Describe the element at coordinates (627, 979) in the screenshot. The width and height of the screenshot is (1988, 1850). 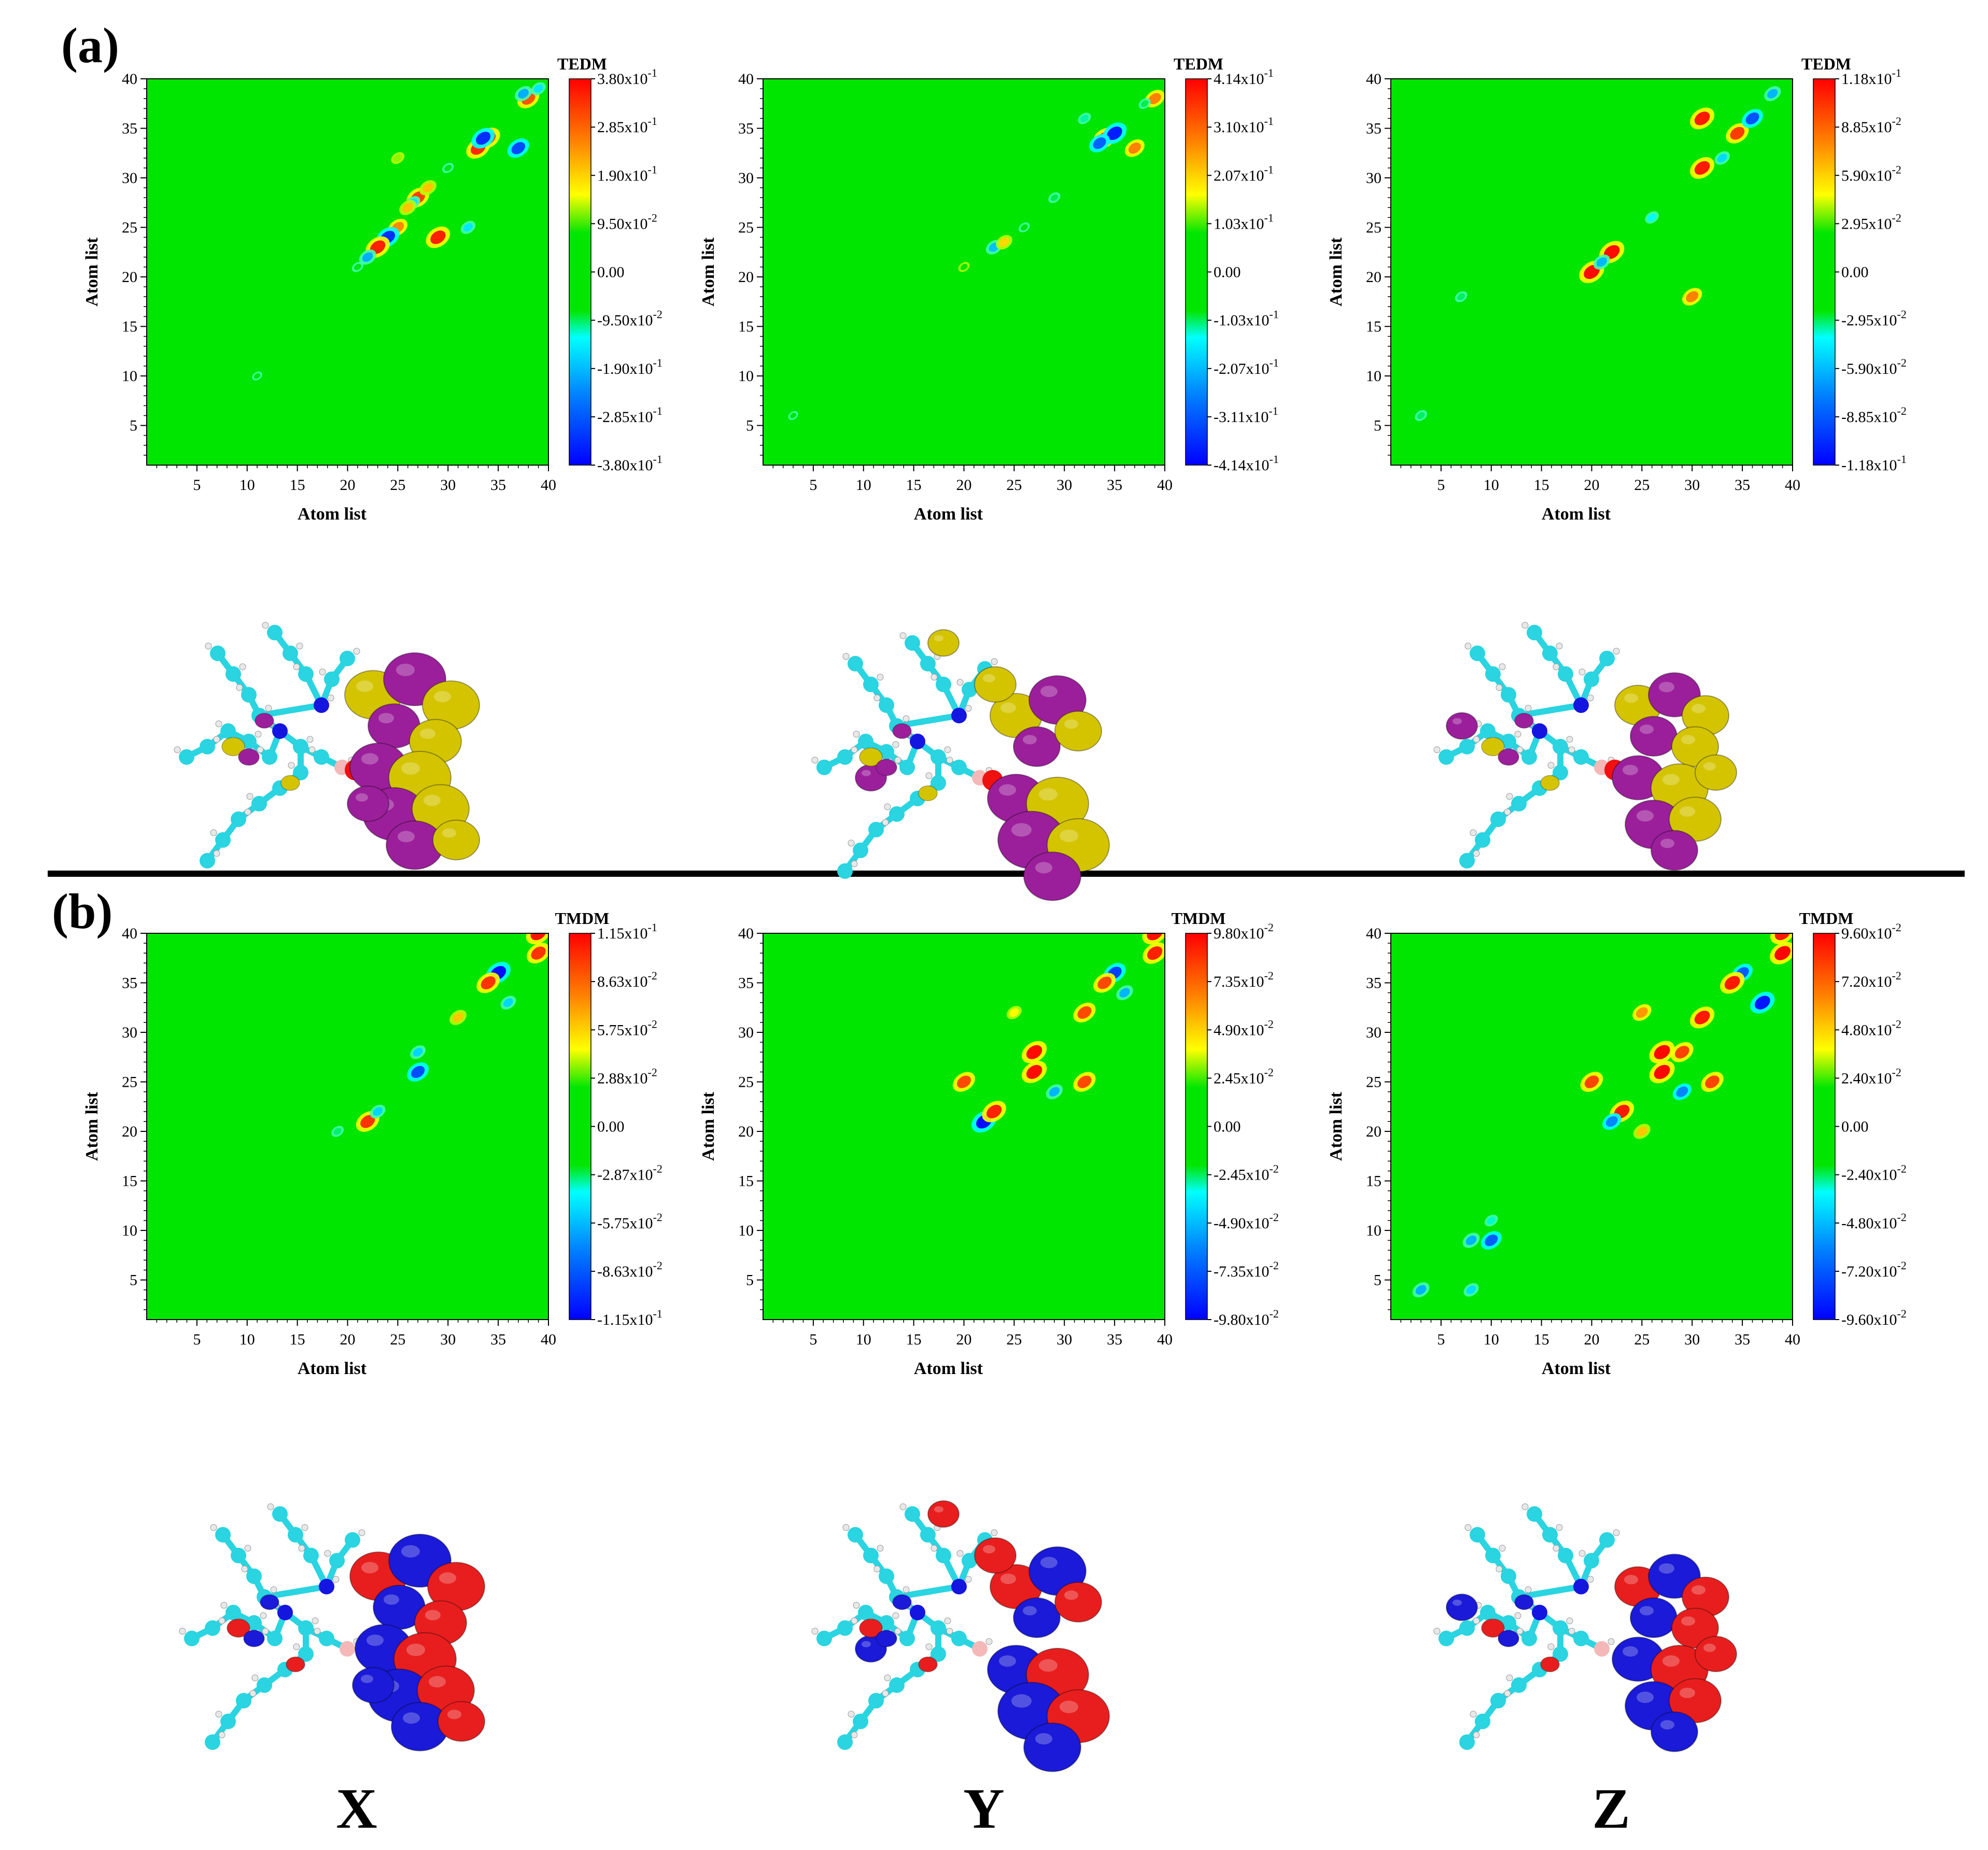
I see `colorbar-tick-label: 8.63x10⁻²` at that location.